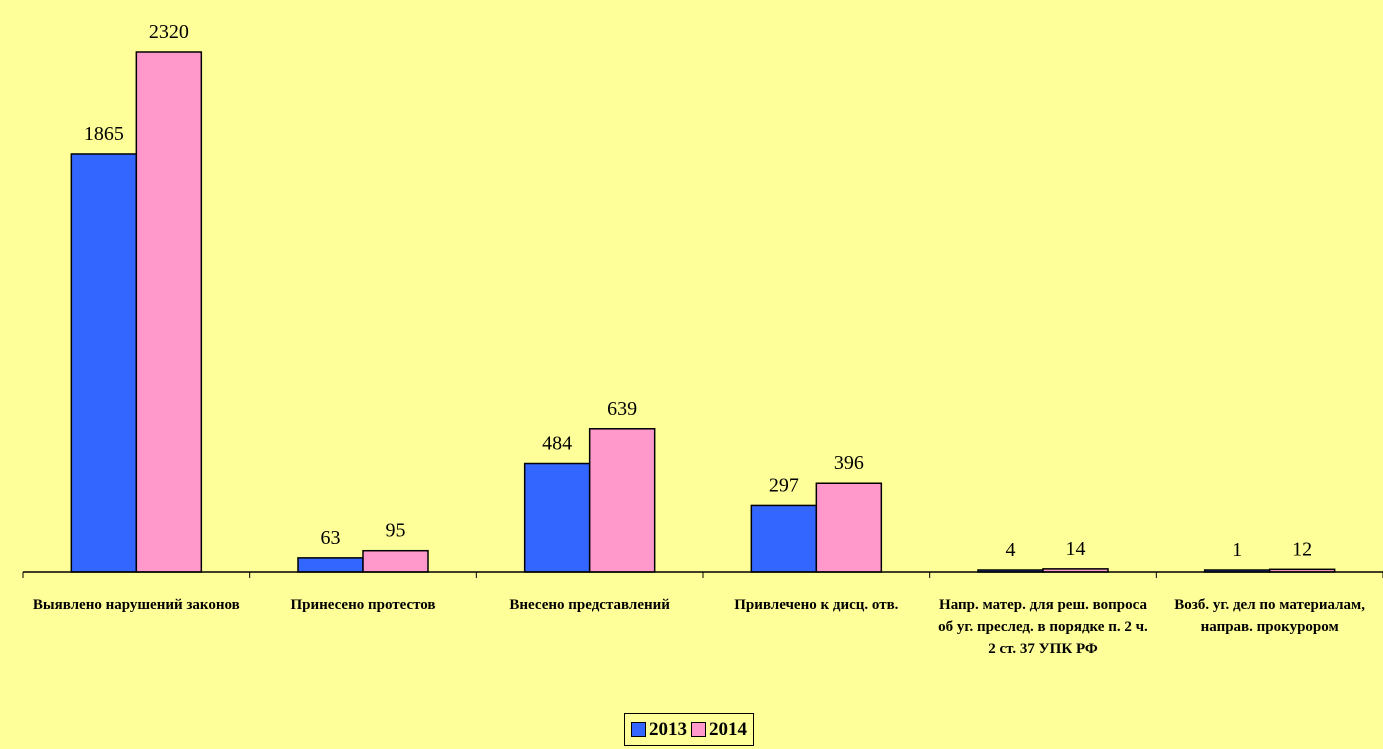 This screenshot has height=749, width=1383. What do you see at coordinates (136, 605) in the screenshot?
I see `category-label-0: Выявлено нарушений законов` at bounding box center [136, 605].